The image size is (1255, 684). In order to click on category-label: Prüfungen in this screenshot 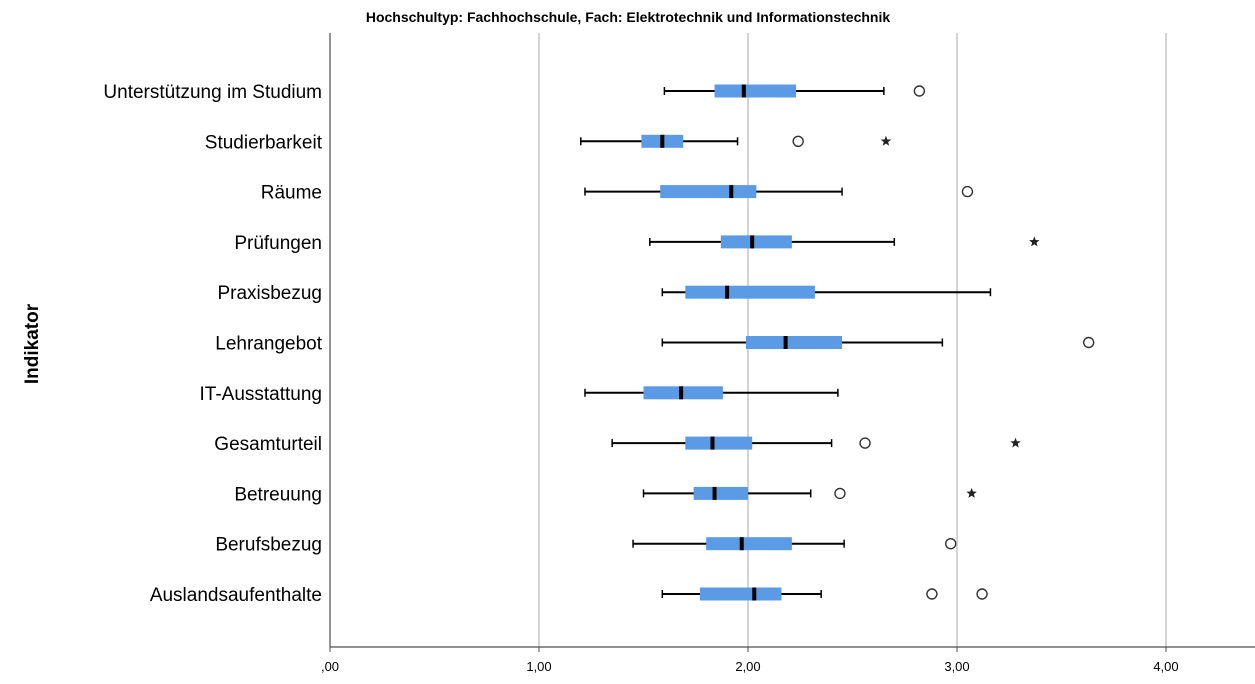, I will do `click(278, 243)`.